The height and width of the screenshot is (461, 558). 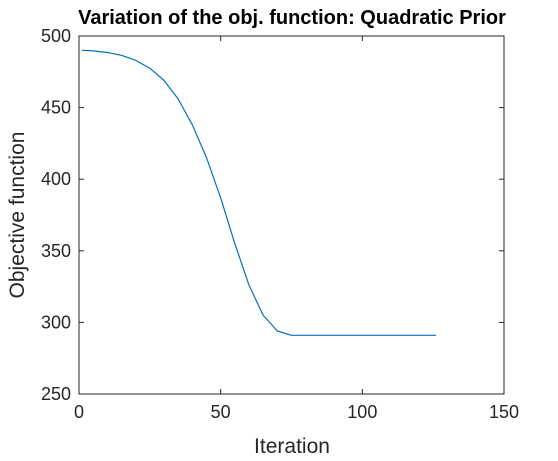 I want to click on x-tick-label: 150, so click(x=504, y=412).